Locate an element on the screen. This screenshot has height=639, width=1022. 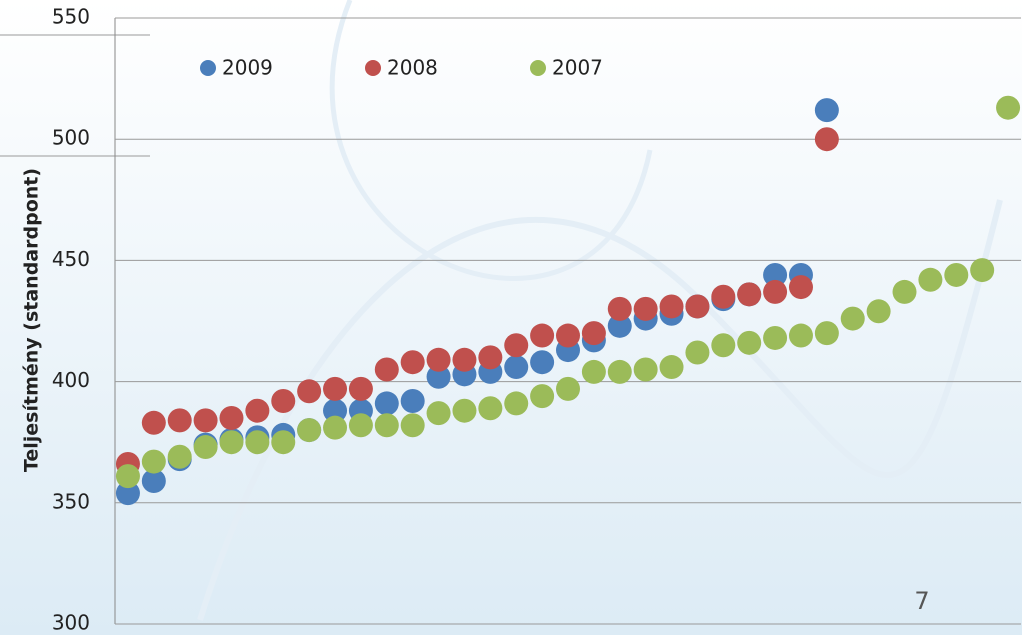
legend-label: 2008 is located at coordinates (412, 68).